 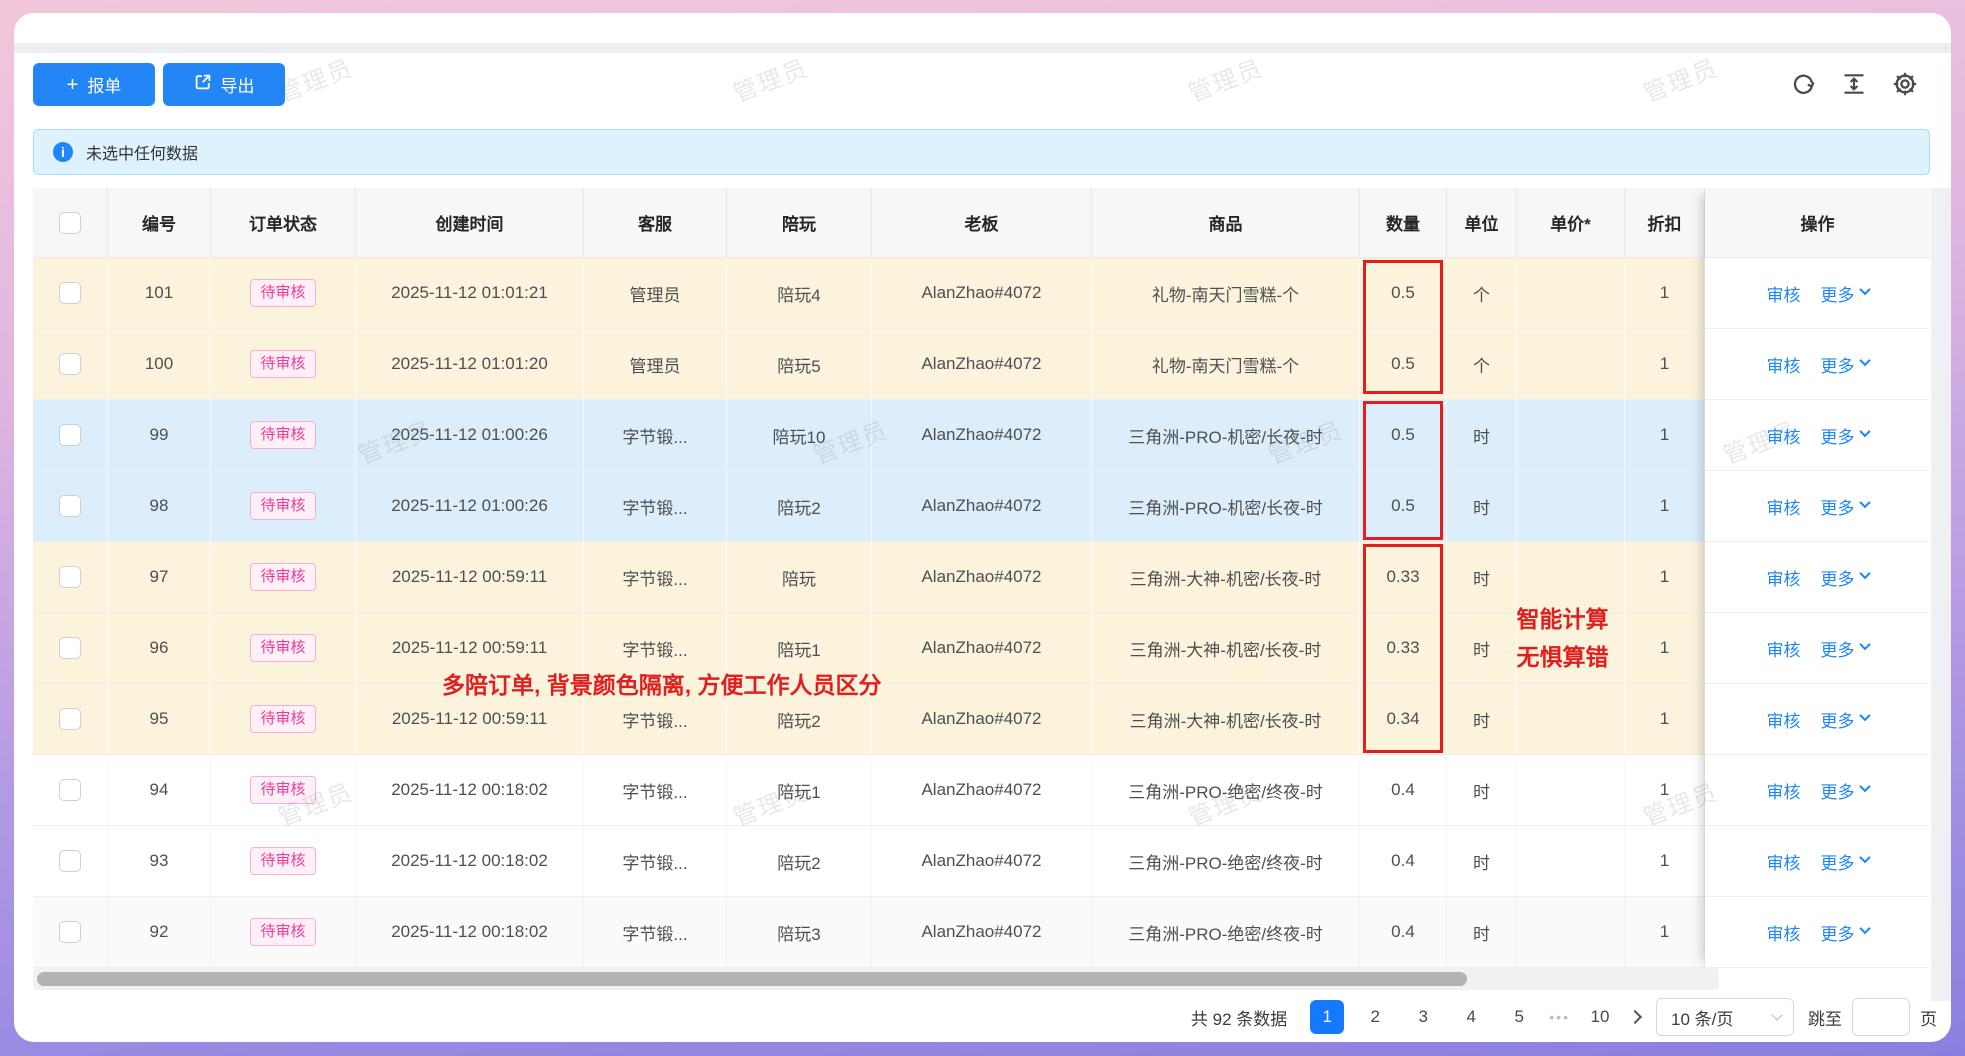 What do you see at coordinates (1817, 223) in the screenshot?
I see `column-header-actions: 操作` at bounding box center [1817, 223].